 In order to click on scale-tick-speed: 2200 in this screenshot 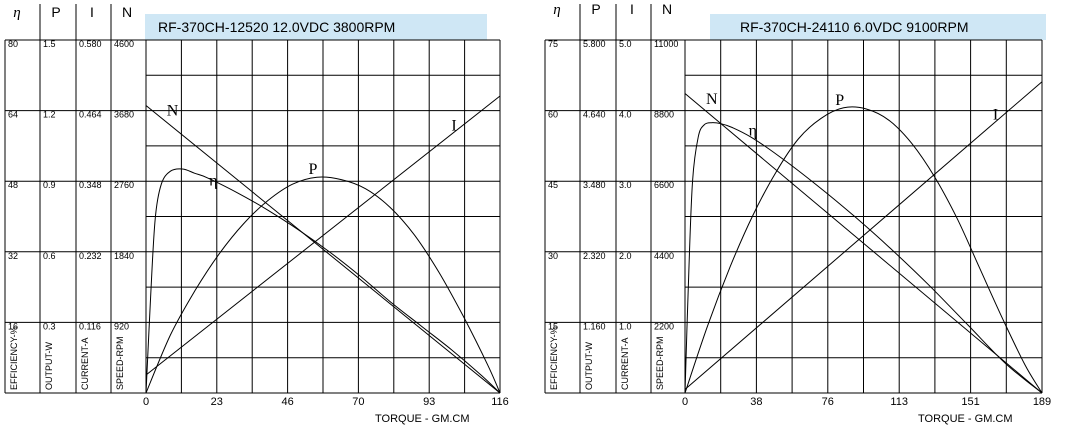, I will do `click(664, 326)`.